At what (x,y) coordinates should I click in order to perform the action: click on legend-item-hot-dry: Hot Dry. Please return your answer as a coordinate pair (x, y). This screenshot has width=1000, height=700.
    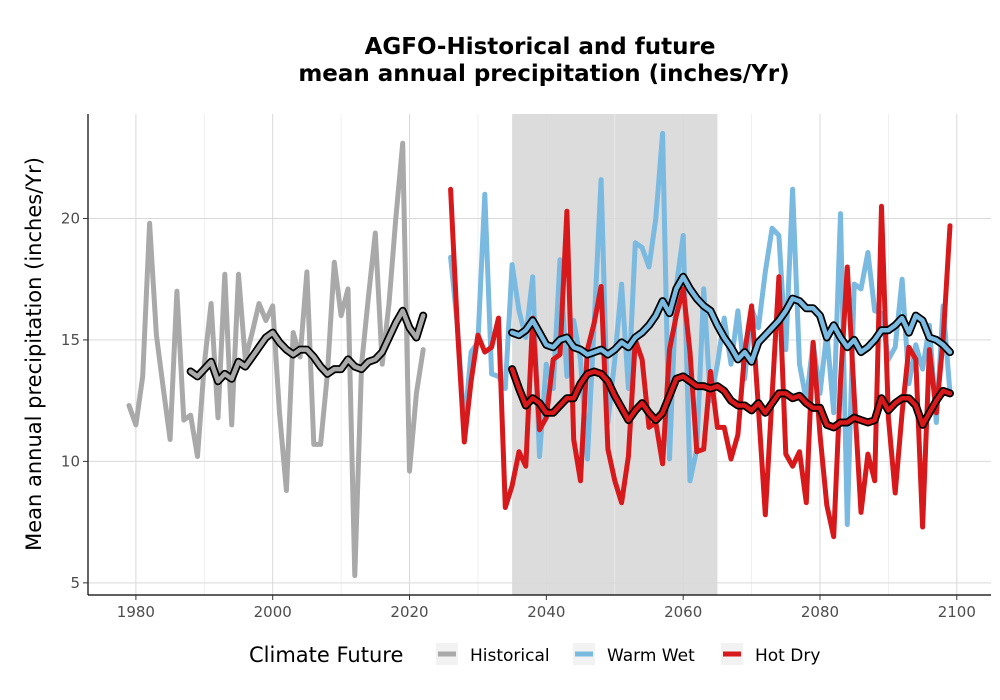
    Looking at the image, I should click on (770, 654).